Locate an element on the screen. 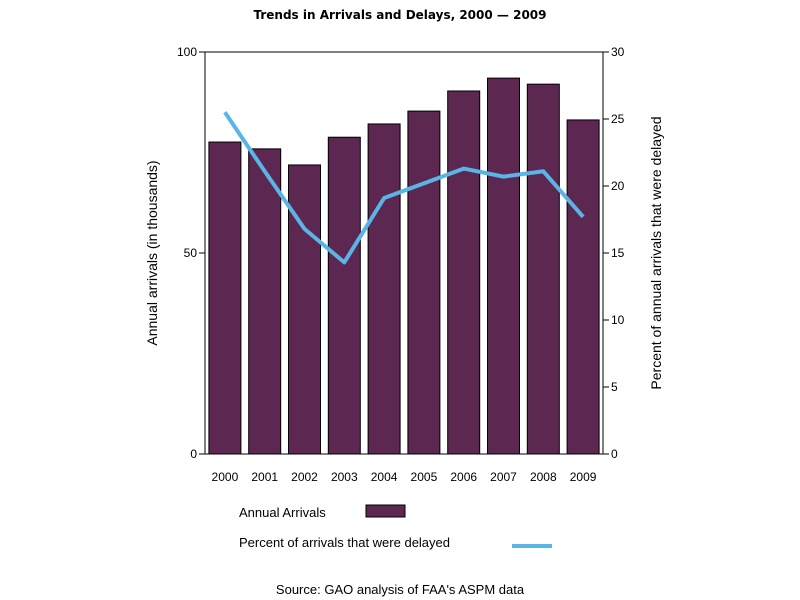 The width and height of the screenshot is (800, 600). y2-tick-label: 10 is located at coordinates (618, 320).